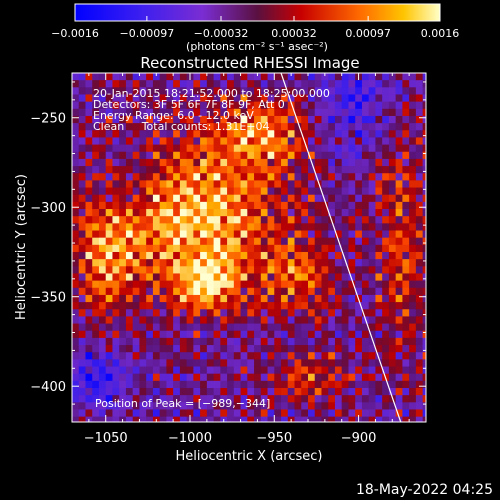 This screenshot has height=500, width=500. What do you see at coordinates (106, 438) in the screenshot?
I see `x-tick-label: −1050` at bounding box center [106, 438].